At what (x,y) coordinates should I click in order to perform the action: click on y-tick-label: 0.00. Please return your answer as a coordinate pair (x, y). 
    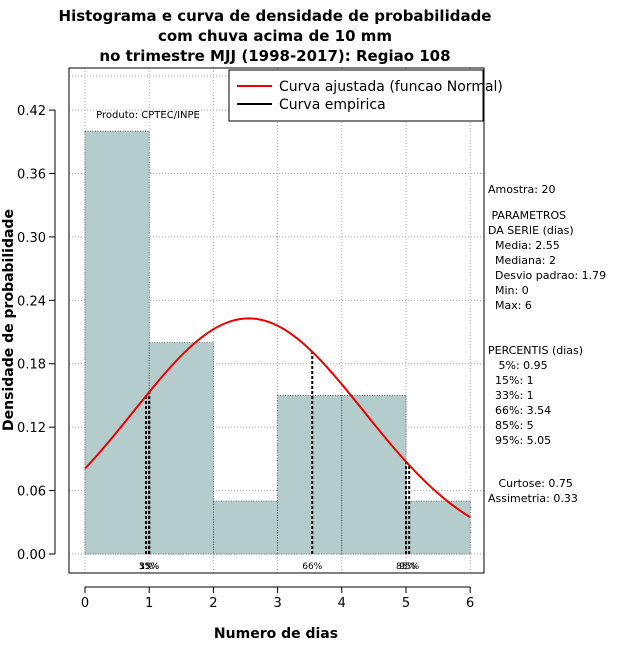
    Looking at the image, I should click on (31, 555).